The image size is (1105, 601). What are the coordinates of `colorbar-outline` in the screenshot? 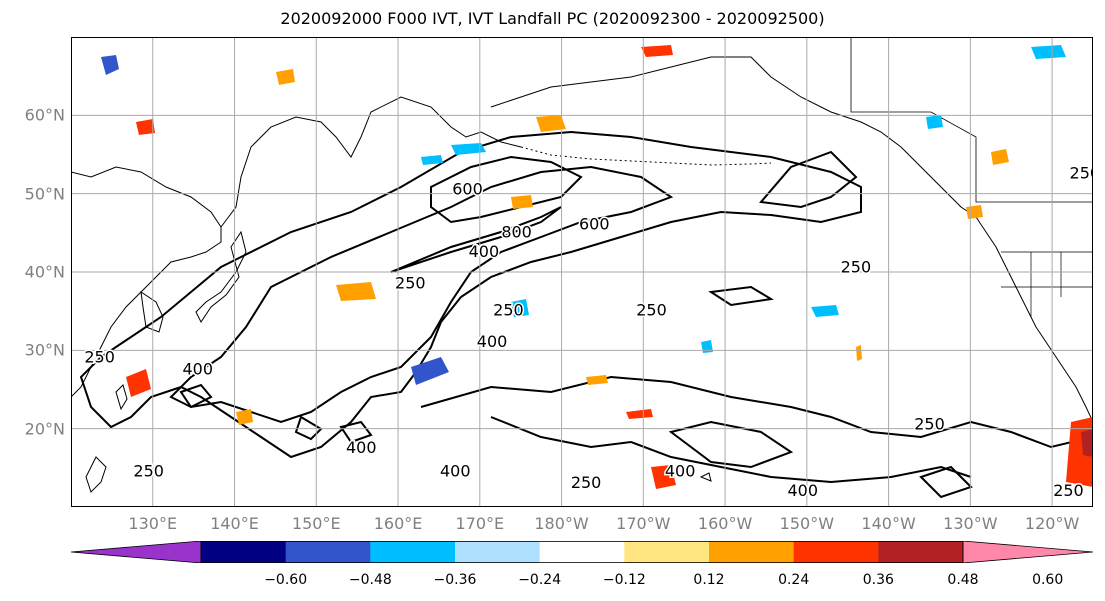 It's located at (582, 552).